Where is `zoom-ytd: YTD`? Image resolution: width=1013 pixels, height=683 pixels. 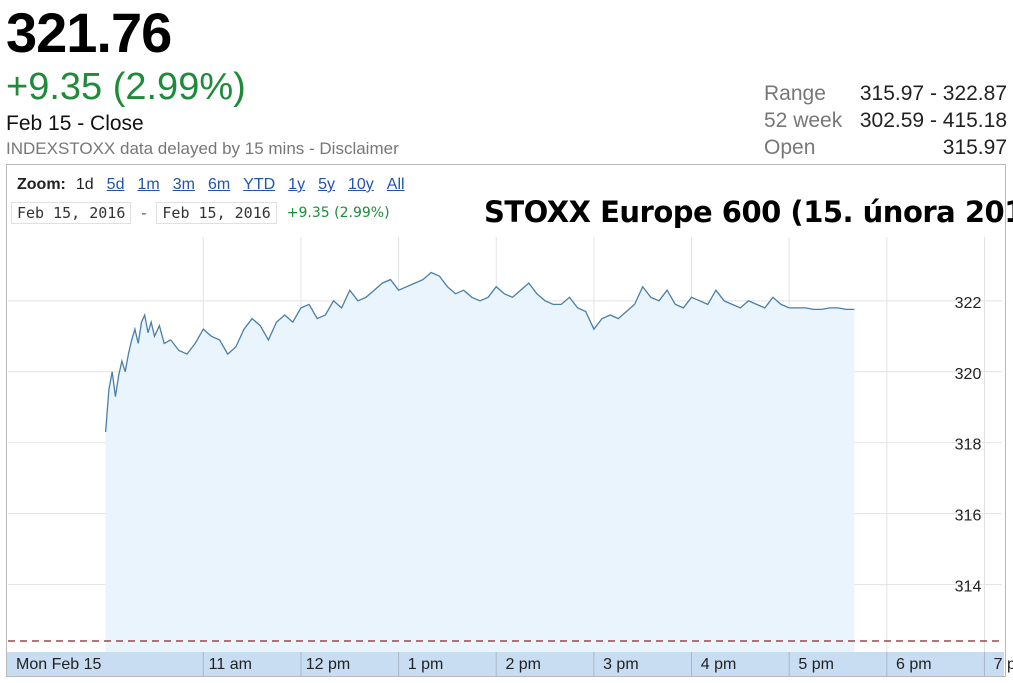 zoom-ytd: YTD is located at coordinates (259, 184).